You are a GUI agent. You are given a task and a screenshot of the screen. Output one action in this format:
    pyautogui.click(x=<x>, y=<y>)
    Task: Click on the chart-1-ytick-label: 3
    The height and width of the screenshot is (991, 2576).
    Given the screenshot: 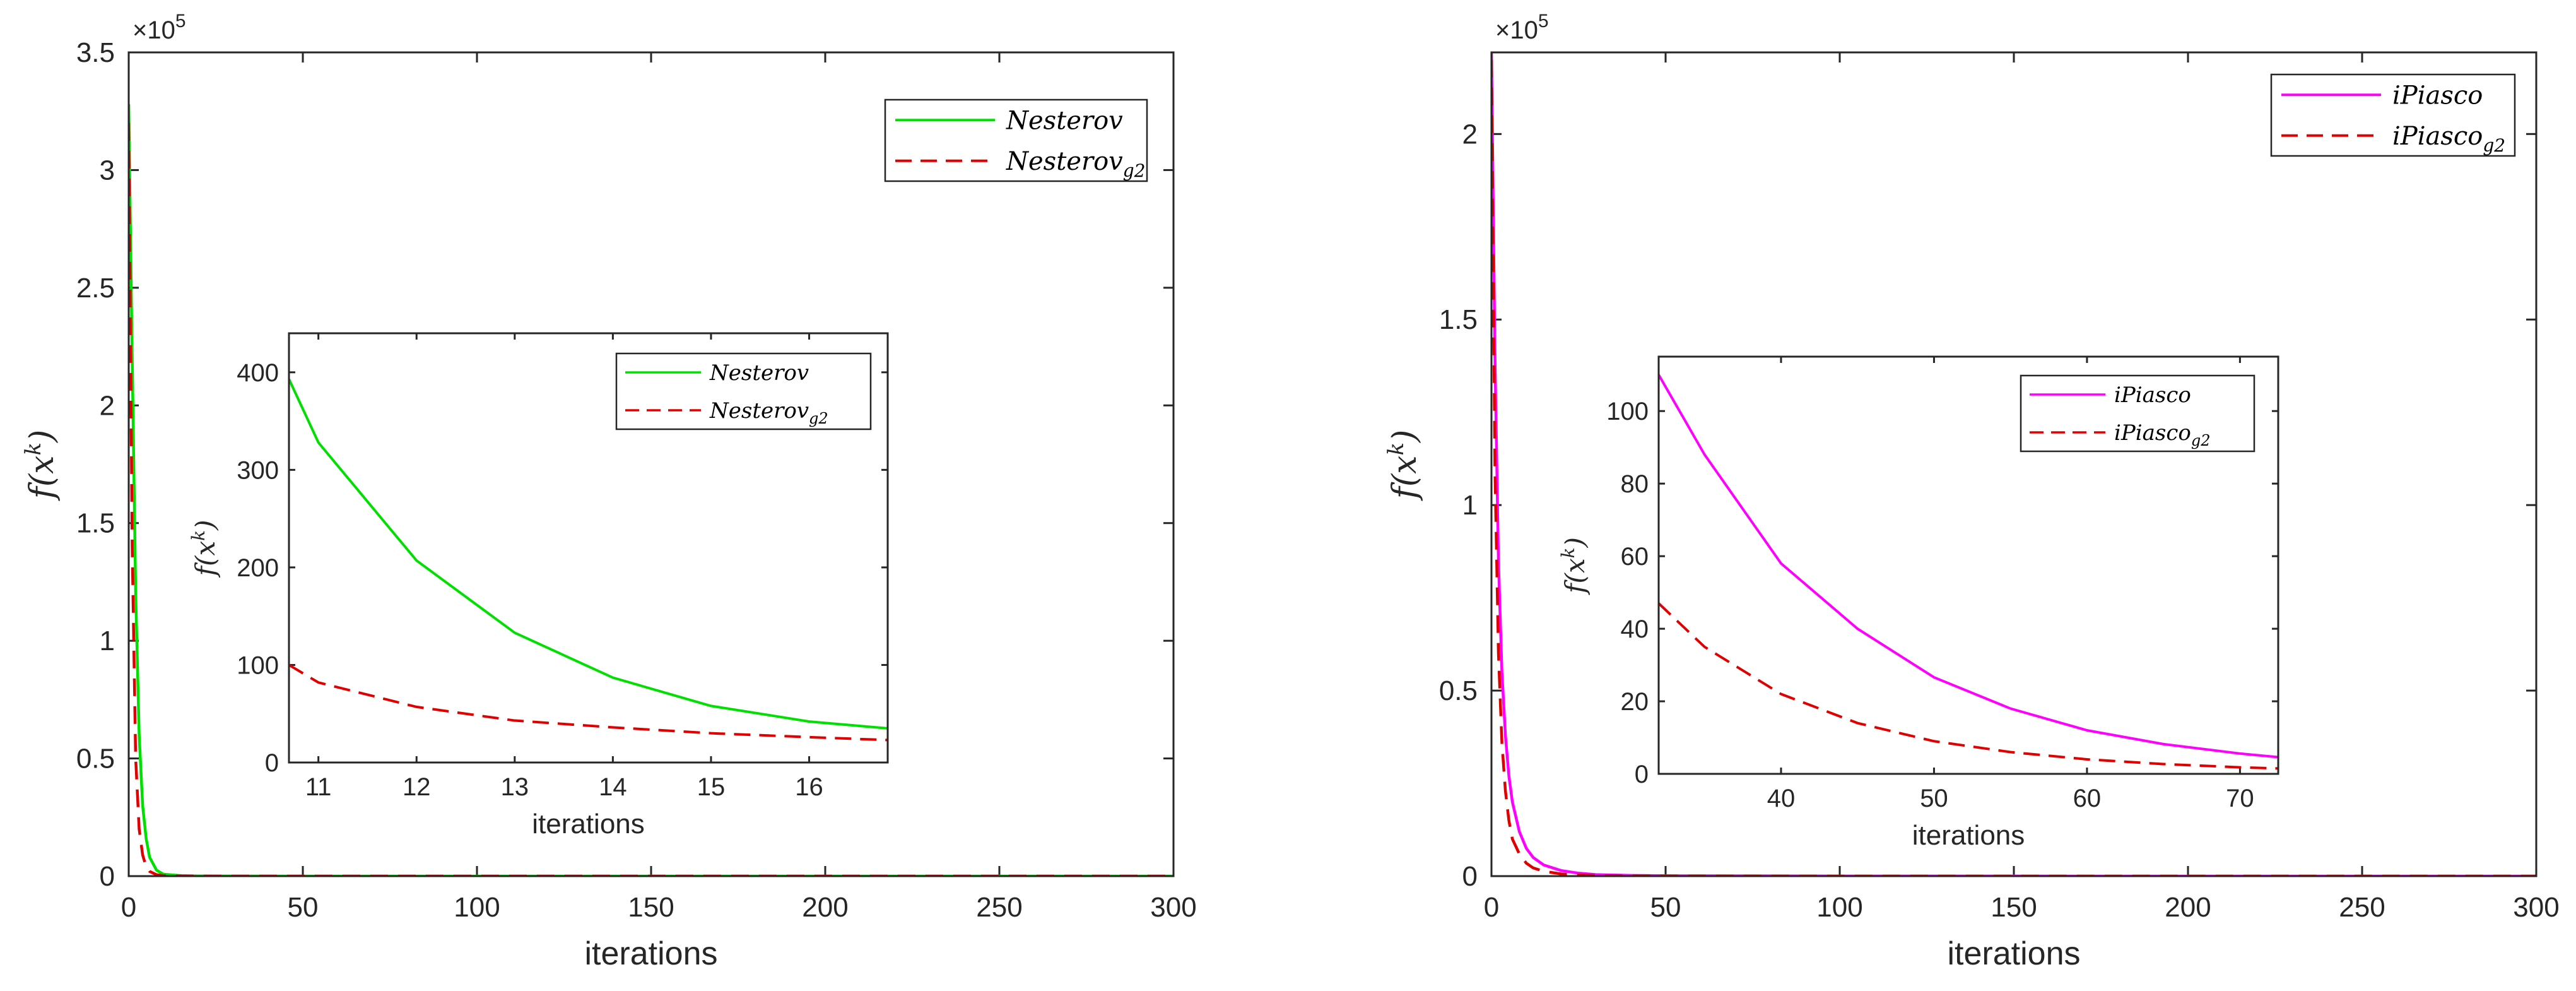 What is the action you would take?
    pyautogui.click(x=107, y=170)
    